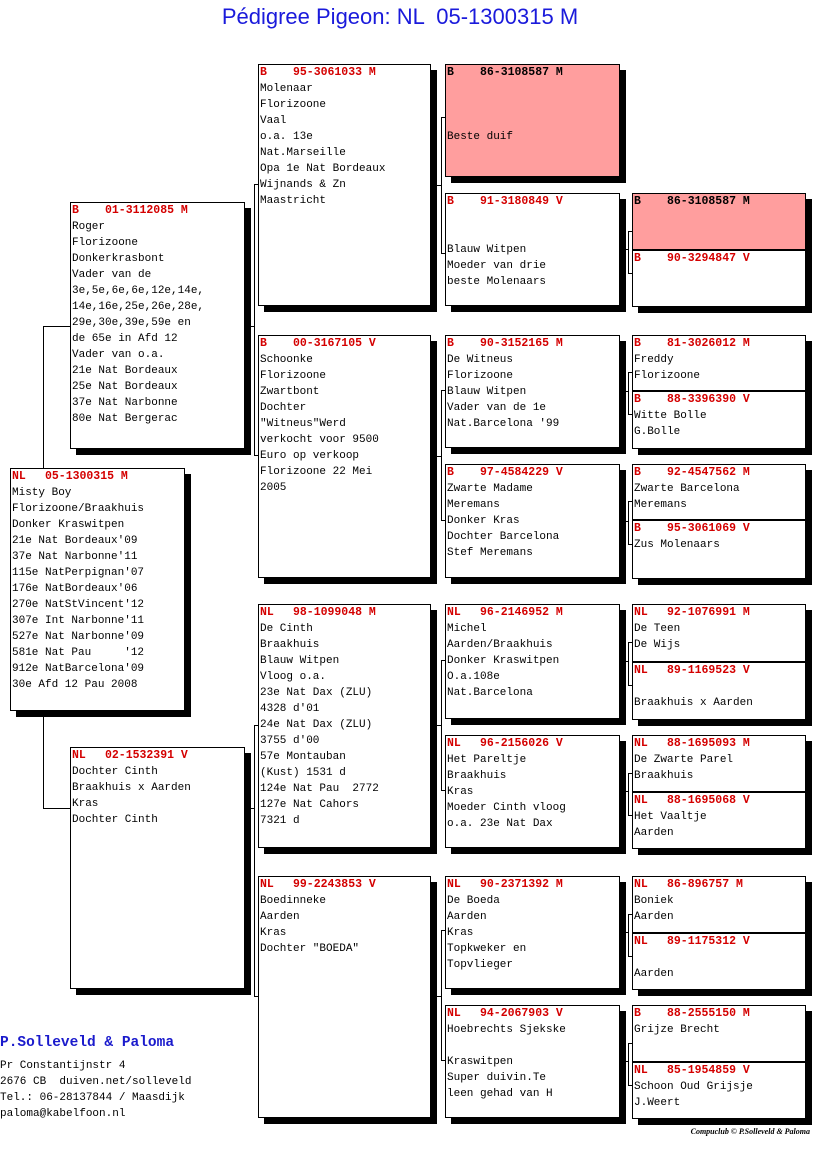 This screenshot has height=1172, width=816. Describe the element at coordinates (131, 323) in the screenshot. I see `pigeon-info-line: 29e,30e,39e,59e en` at that location.